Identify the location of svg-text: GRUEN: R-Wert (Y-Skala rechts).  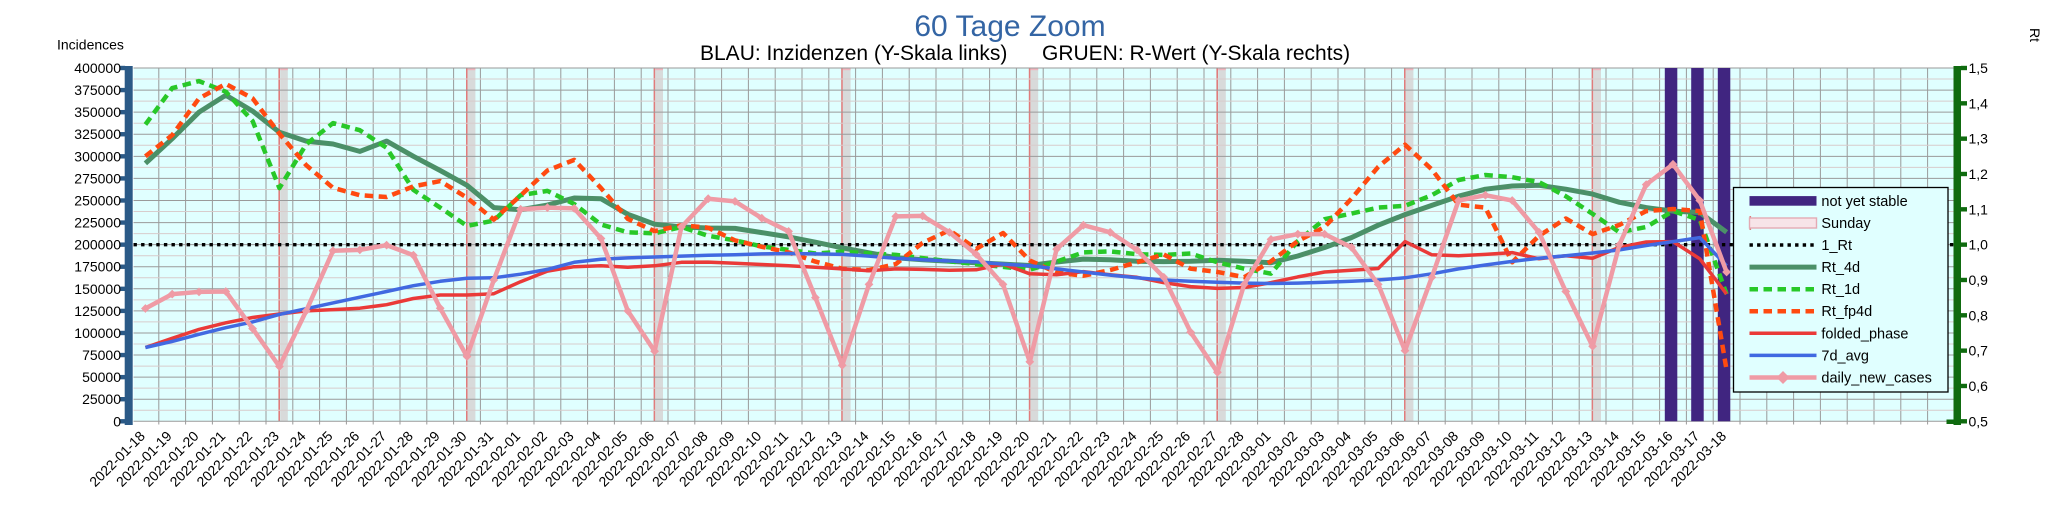
(1196, 53).